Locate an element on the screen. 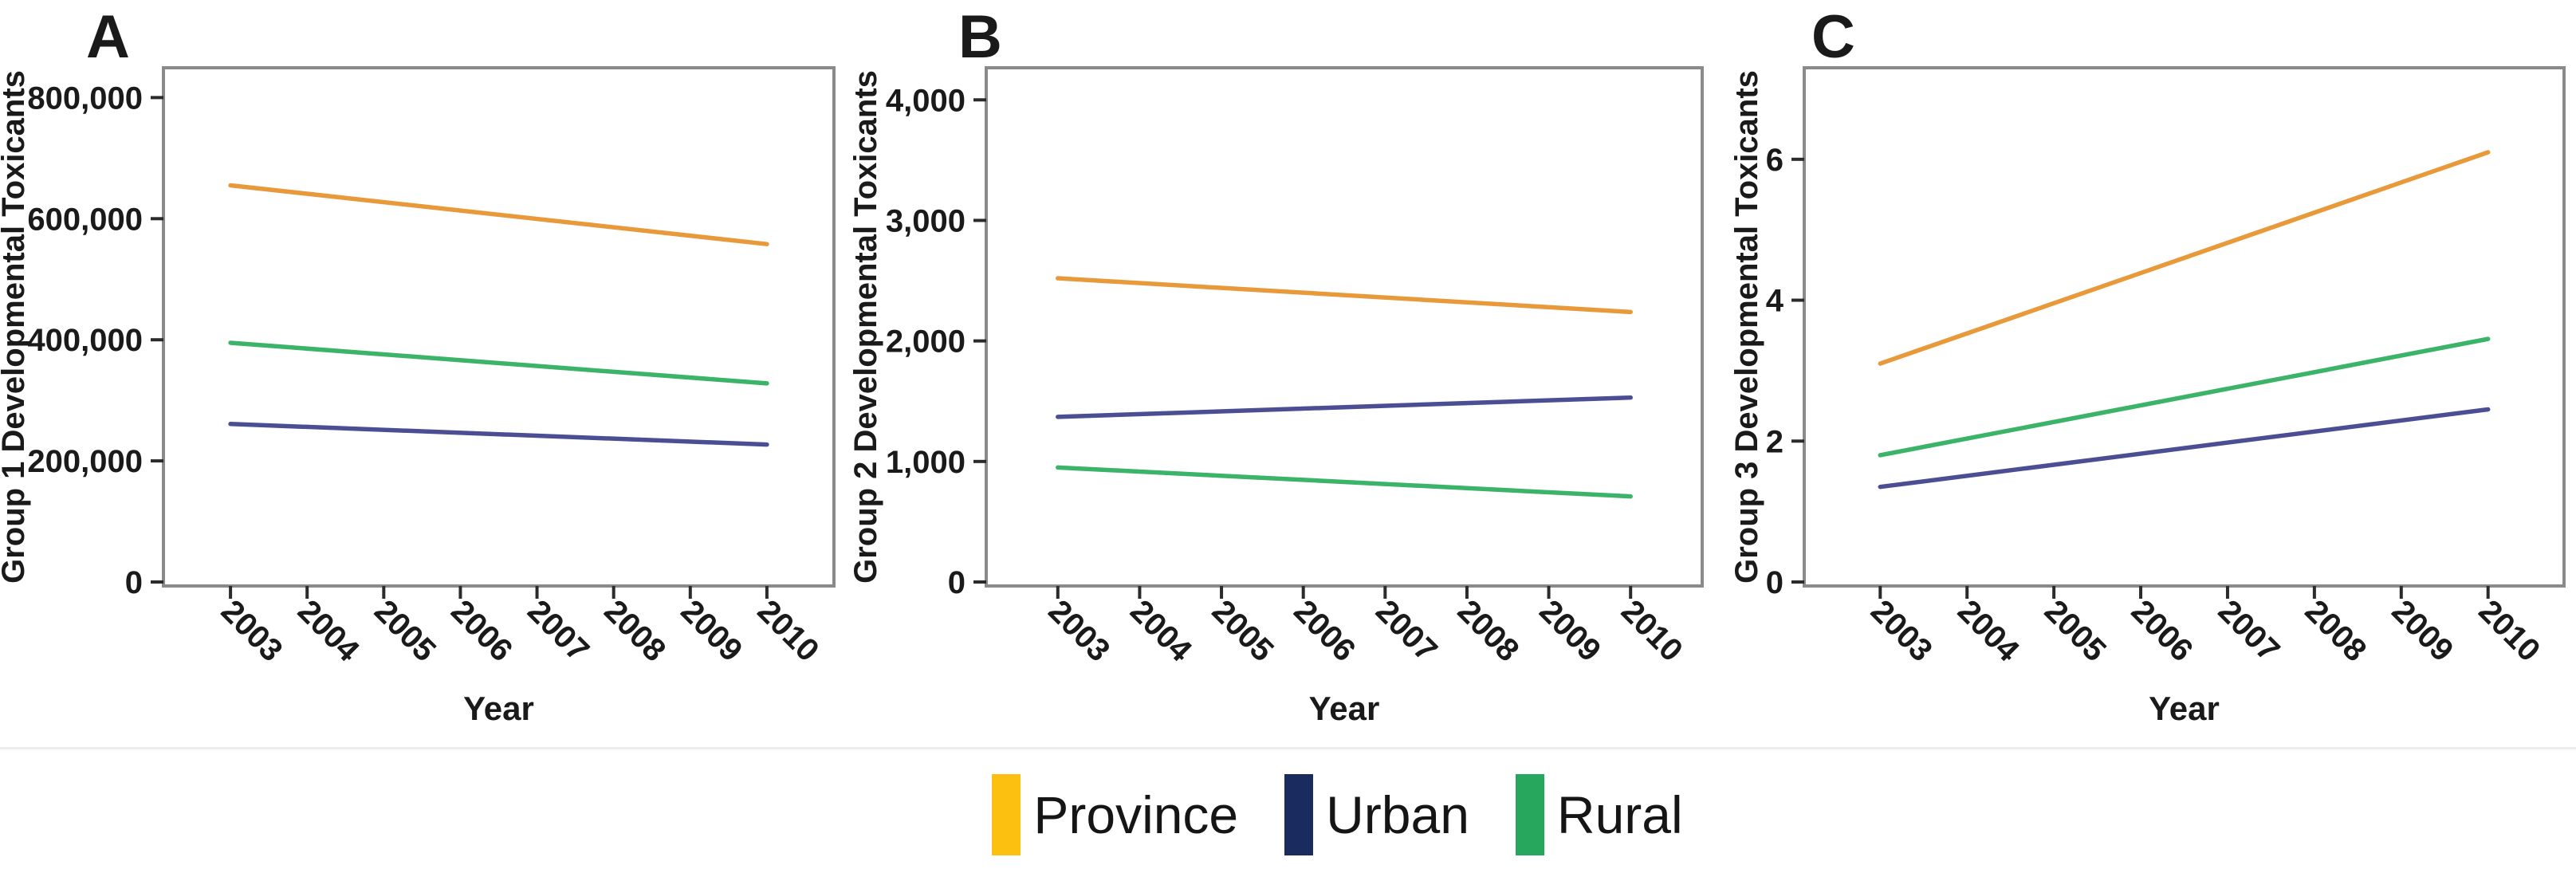 The width and height of the screenshot is (2576, 869). legend-label-rural: Rural is located at coordinates (1620, 814).